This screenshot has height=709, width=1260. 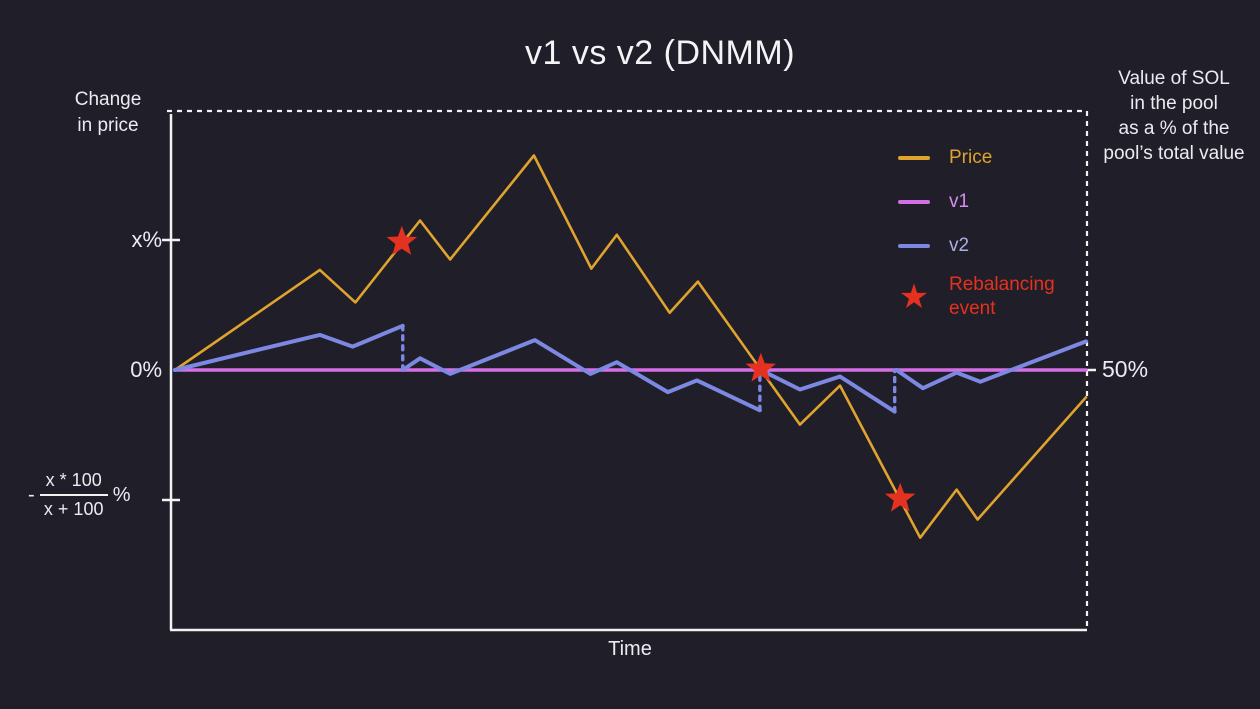 What do you see at coordinates (972, 308) in the screenshot?
I see `legend-label-rebalancing-line2: event` at bounding box center [972, 308].